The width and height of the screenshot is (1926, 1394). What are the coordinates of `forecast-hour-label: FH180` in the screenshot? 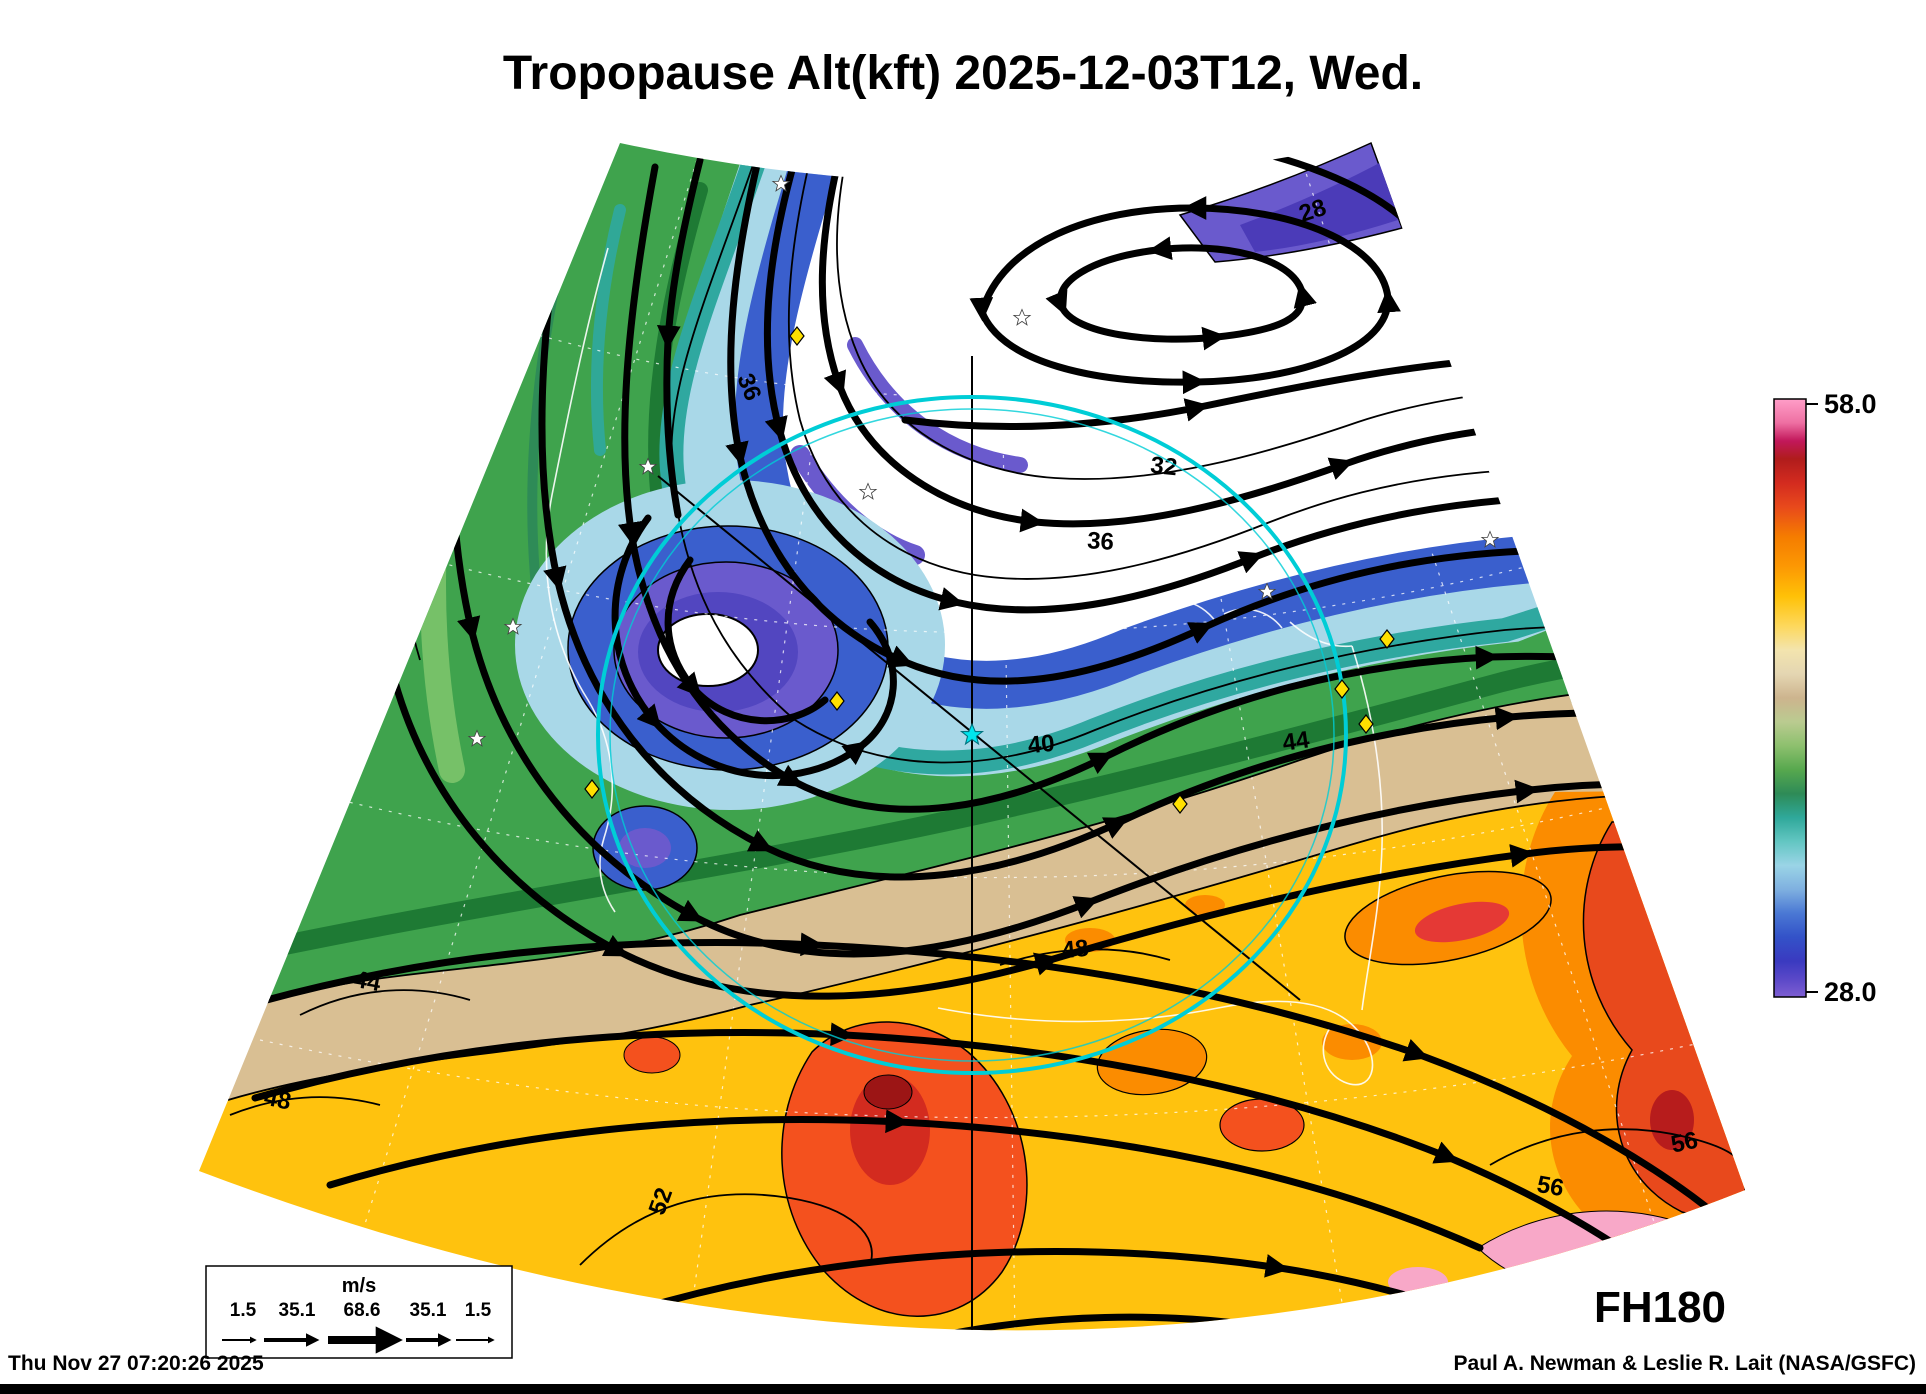 It's located at (1660, 1307).